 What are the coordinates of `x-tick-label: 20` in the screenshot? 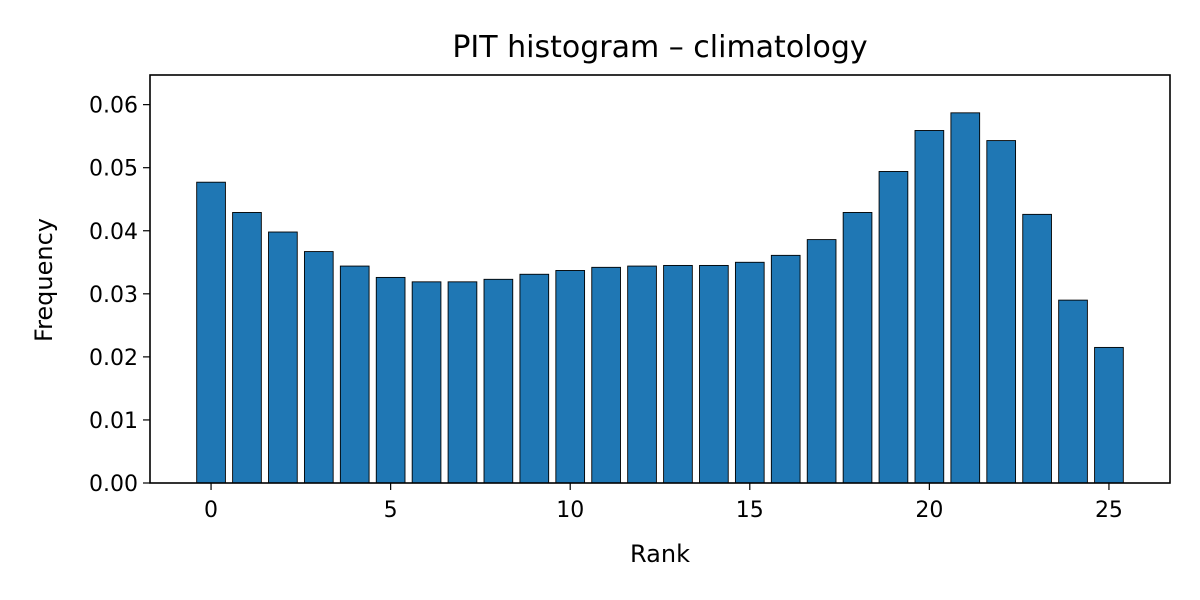 It's located at (929, 510).